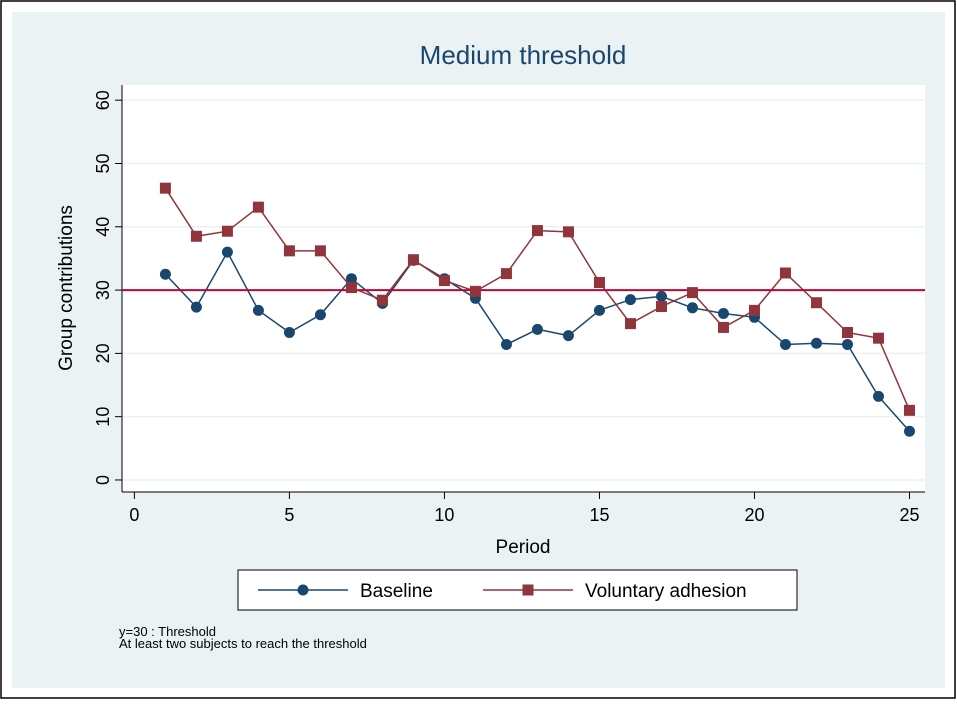 The height and width of the screenshot is (705, 957). I want to click on x-tick-label: 5, so click(289, 515).